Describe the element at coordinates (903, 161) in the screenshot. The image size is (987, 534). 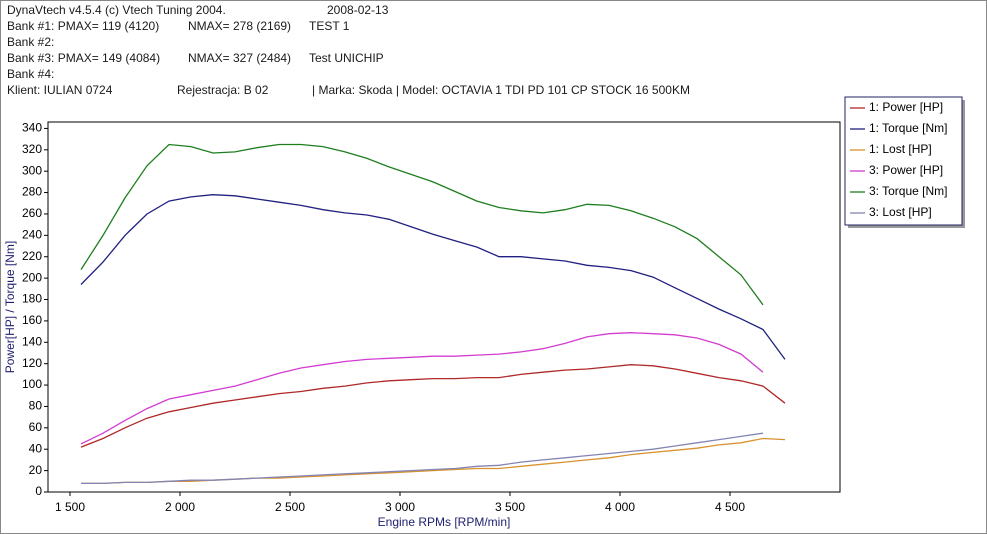
I see `legend` at that location.